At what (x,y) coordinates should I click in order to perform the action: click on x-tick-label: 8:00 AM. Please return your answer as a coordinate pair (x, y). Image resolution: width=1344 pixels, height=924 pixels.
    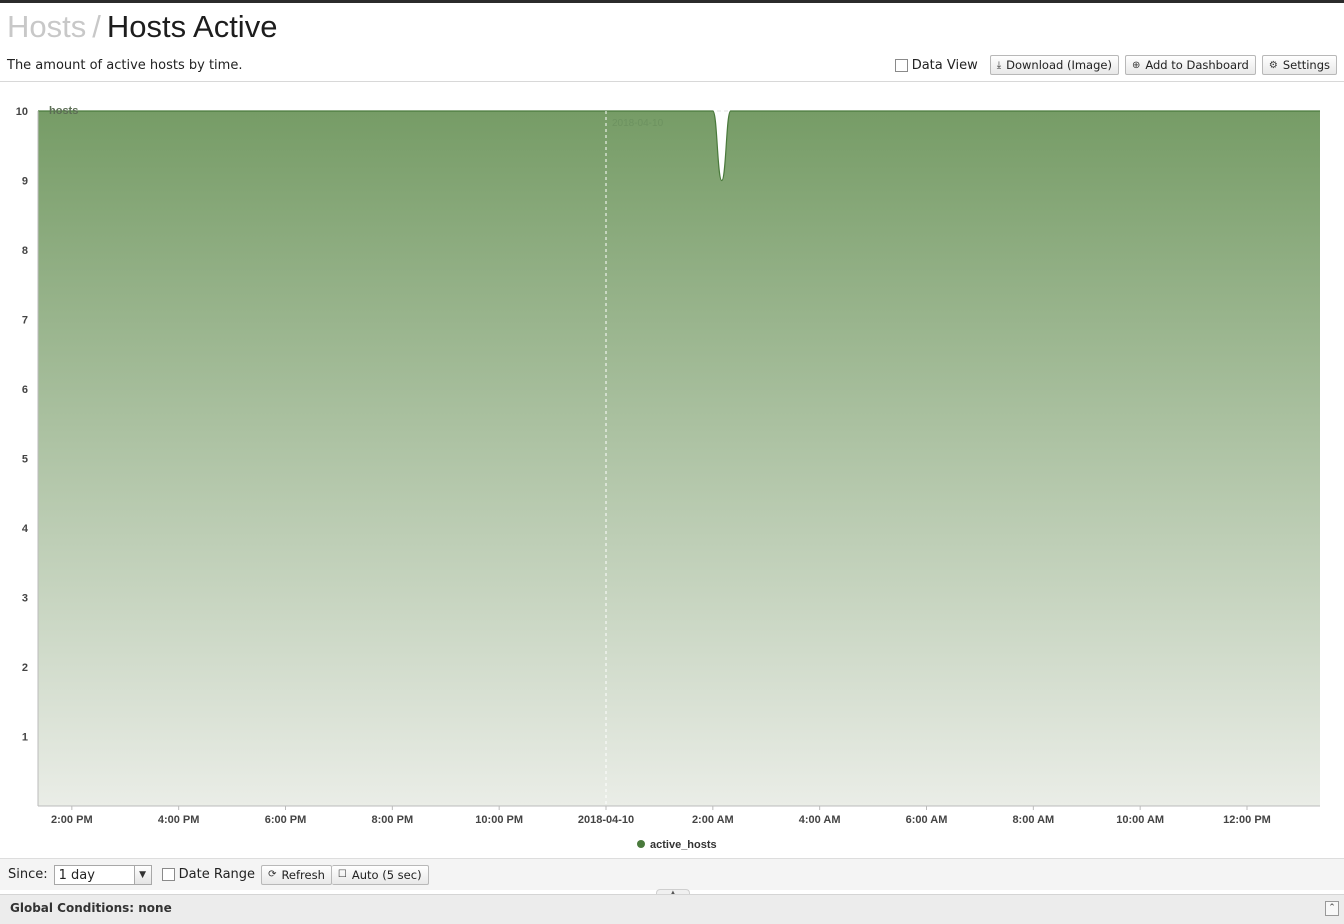
    Looking at the image, I should click on (1033, 820).